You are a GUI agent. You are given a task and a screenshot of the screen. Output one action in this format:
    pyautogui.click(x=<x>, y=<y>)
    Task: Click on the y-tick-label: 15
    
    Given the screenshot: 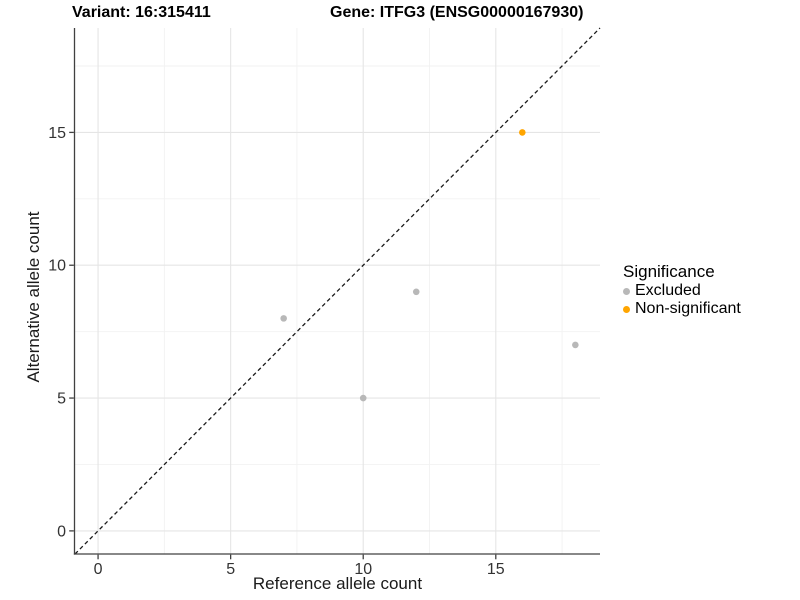 What is the action you would take?
    pyautogui.click(x=57, y=133)
    